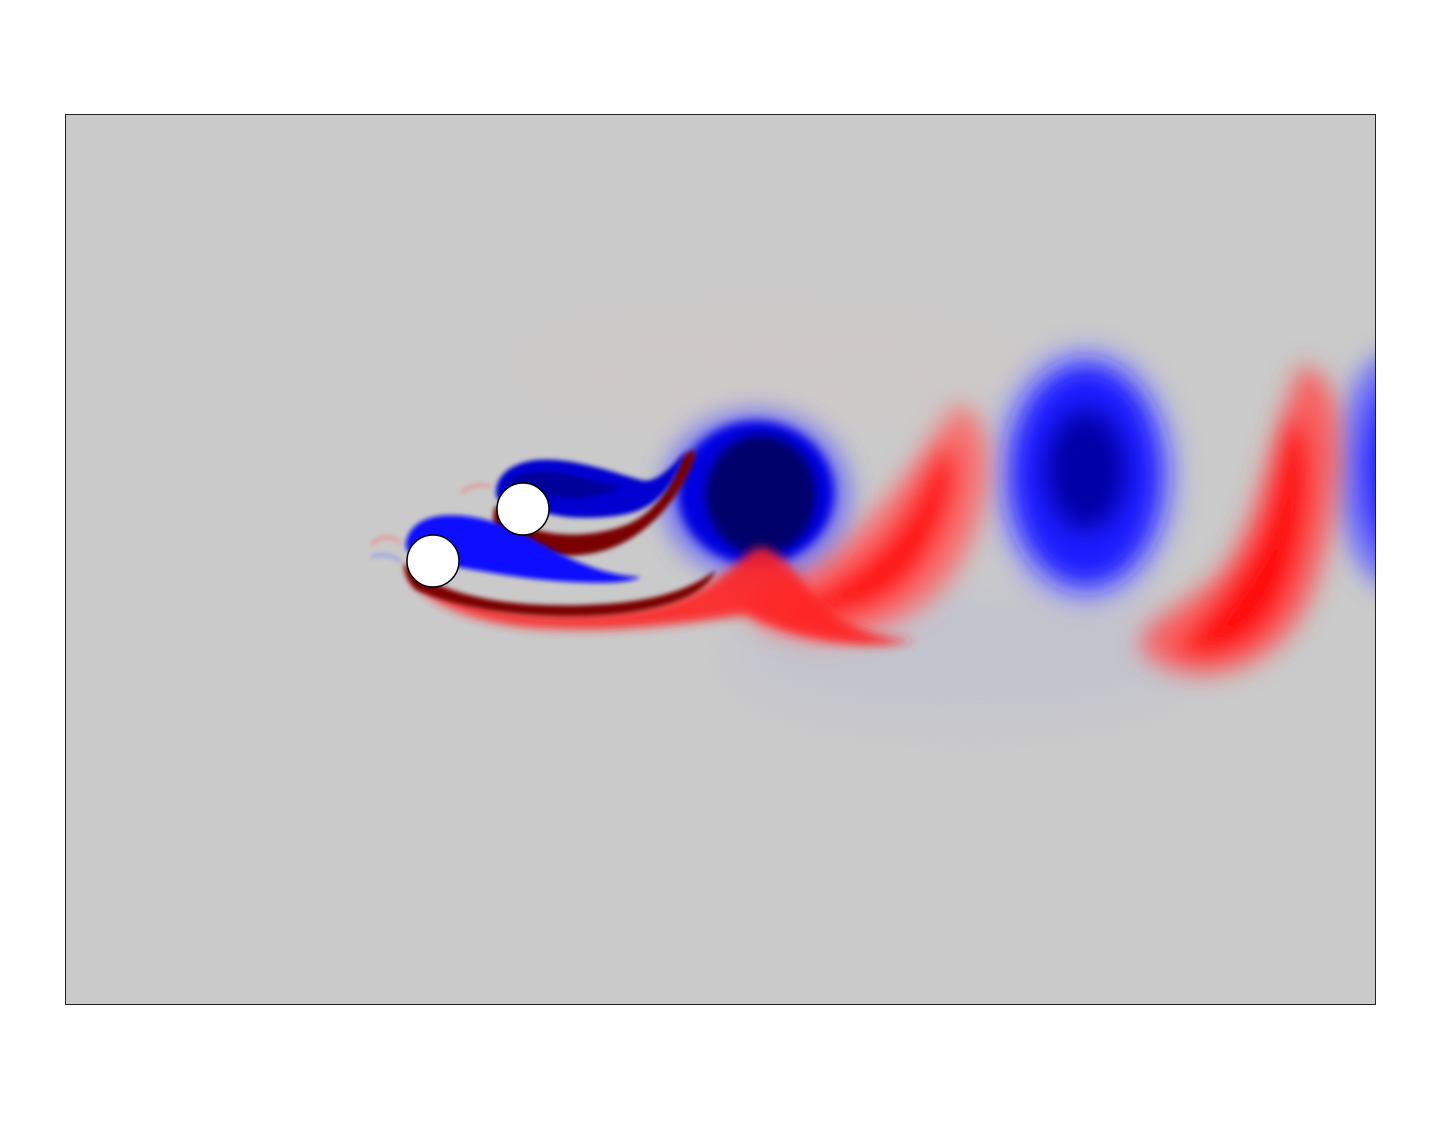 The image size is (1442, 1121). I want to click on vortex-blue-far-right, so click(1355, 470).